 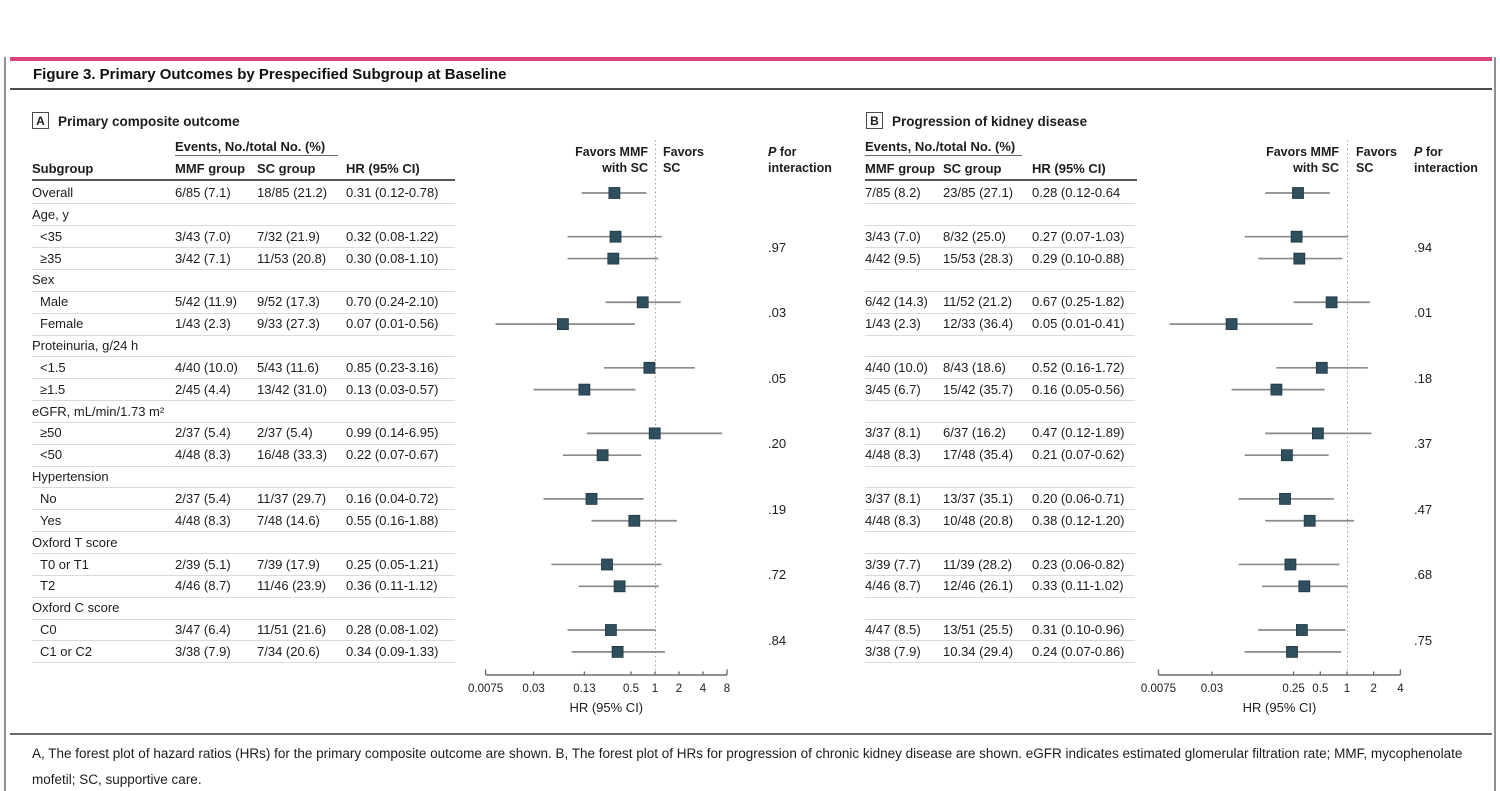 I want to click on cell-sc: 10.34 (29.4), so click(x=978, y=651).